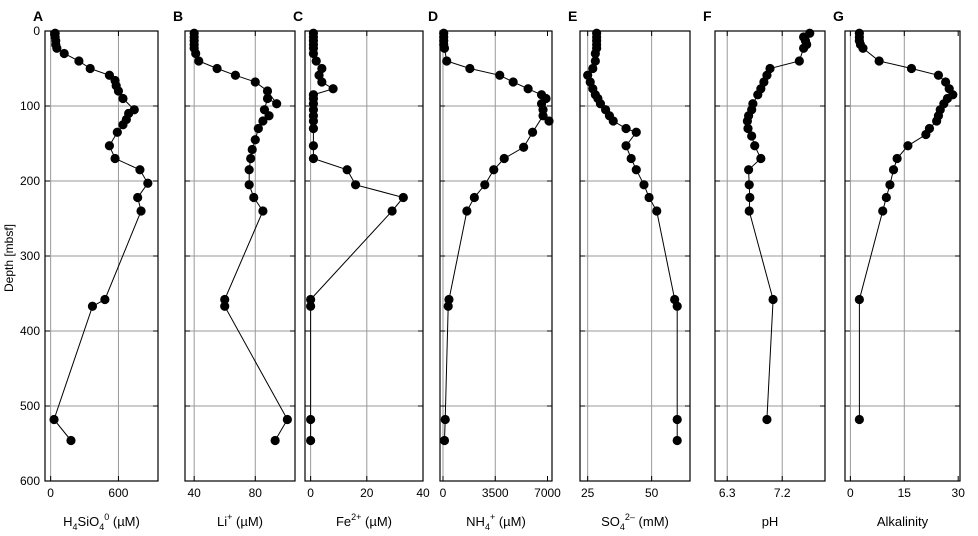  I want to click on panel-f: 6.3 7.2 FpH, so click(764, 268).